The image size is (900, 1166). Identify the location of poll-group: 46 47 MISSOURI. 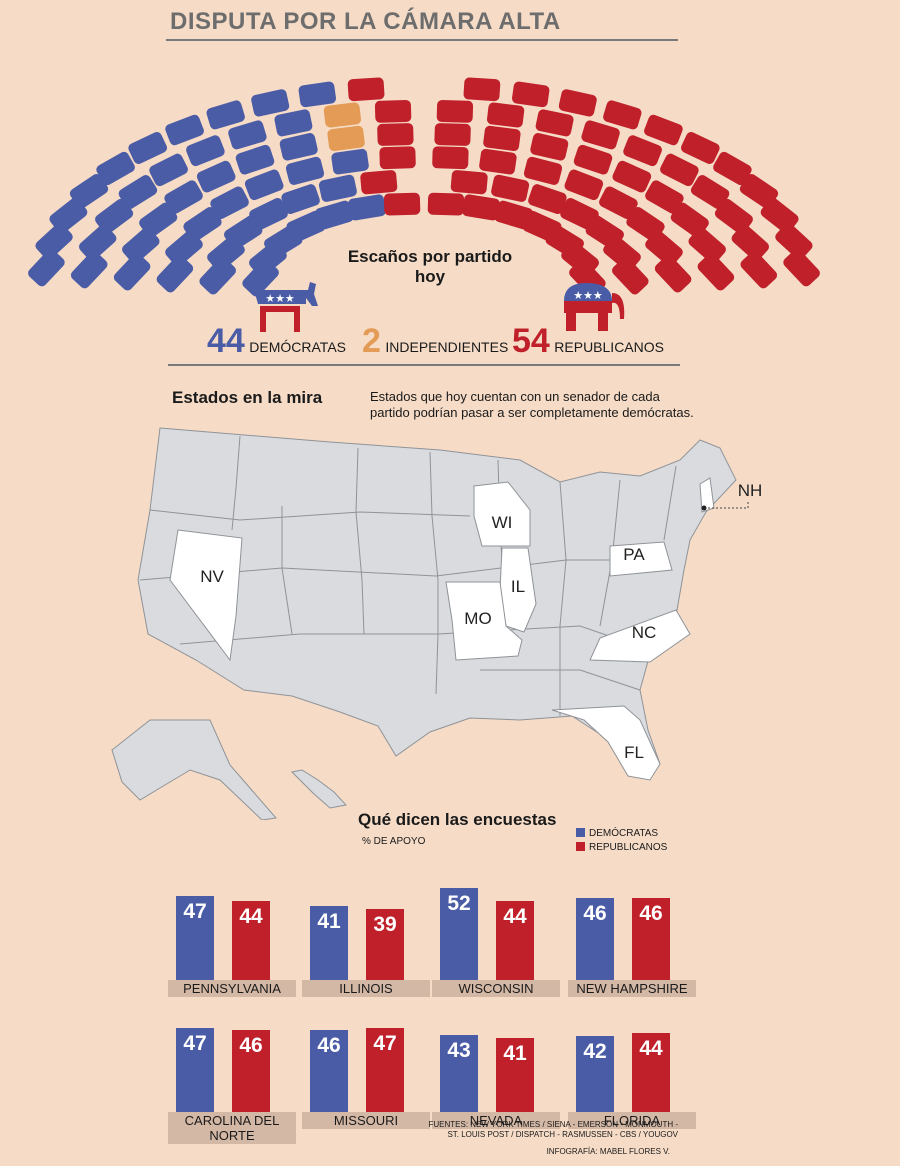
(366, 1070).